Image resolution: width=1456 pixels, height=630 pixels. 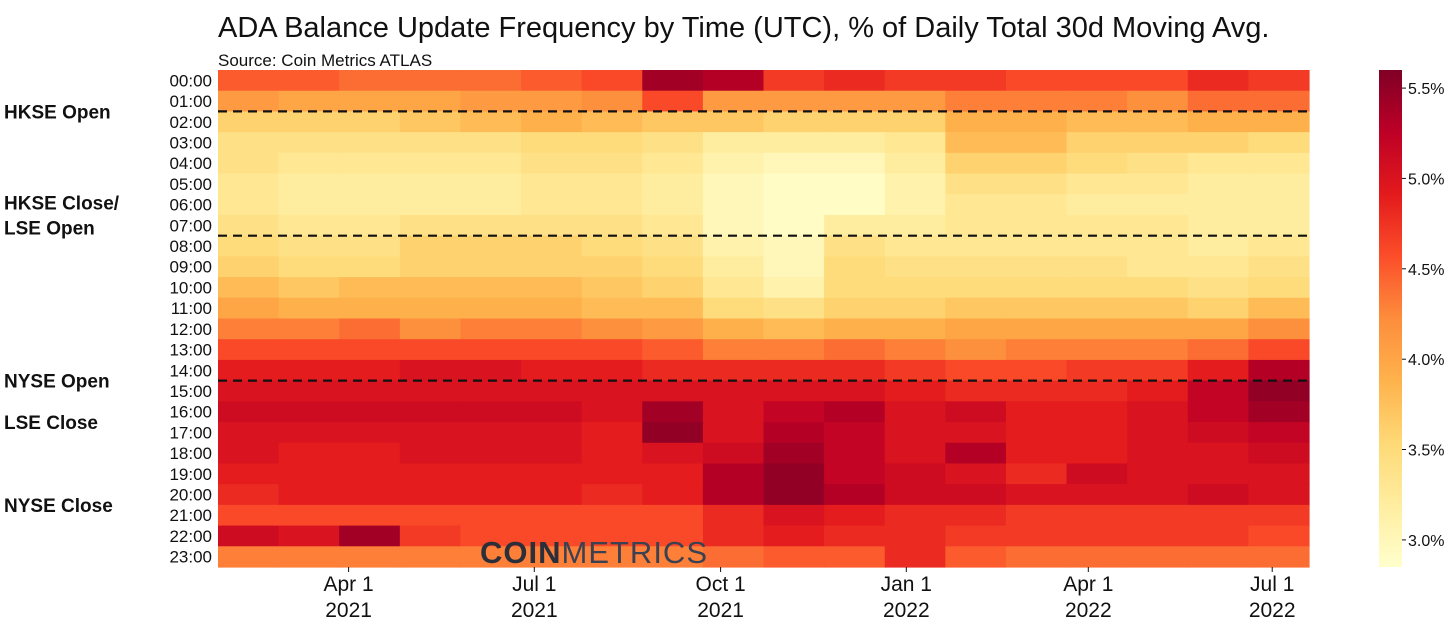 I want to click on colorbar-tick-label: 3.0%, so click(x=1426, y=541).